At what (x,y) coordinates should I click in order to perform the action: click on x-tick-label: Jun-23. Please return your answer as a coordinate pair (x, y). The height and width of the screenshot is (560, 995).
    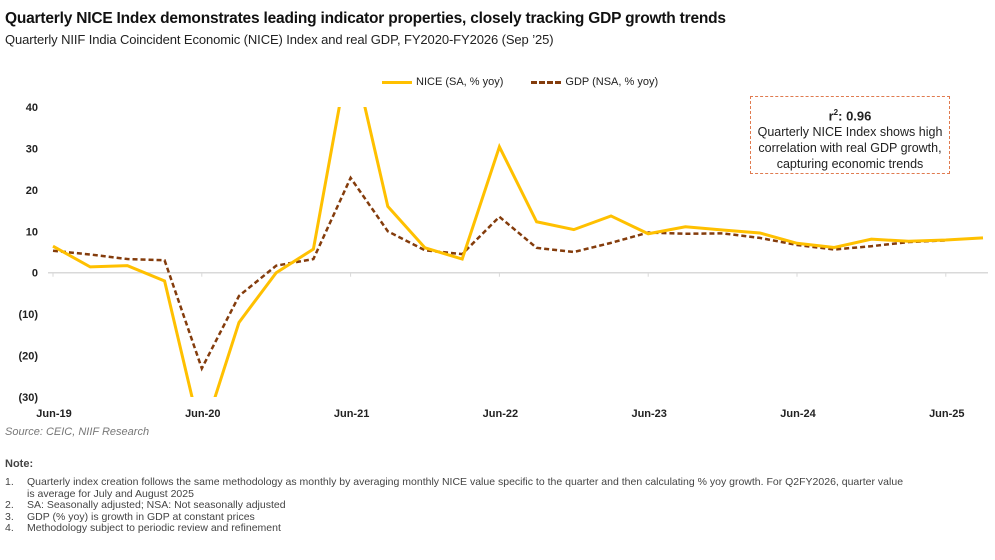
    Looking at the image, I should click on (648, 414).